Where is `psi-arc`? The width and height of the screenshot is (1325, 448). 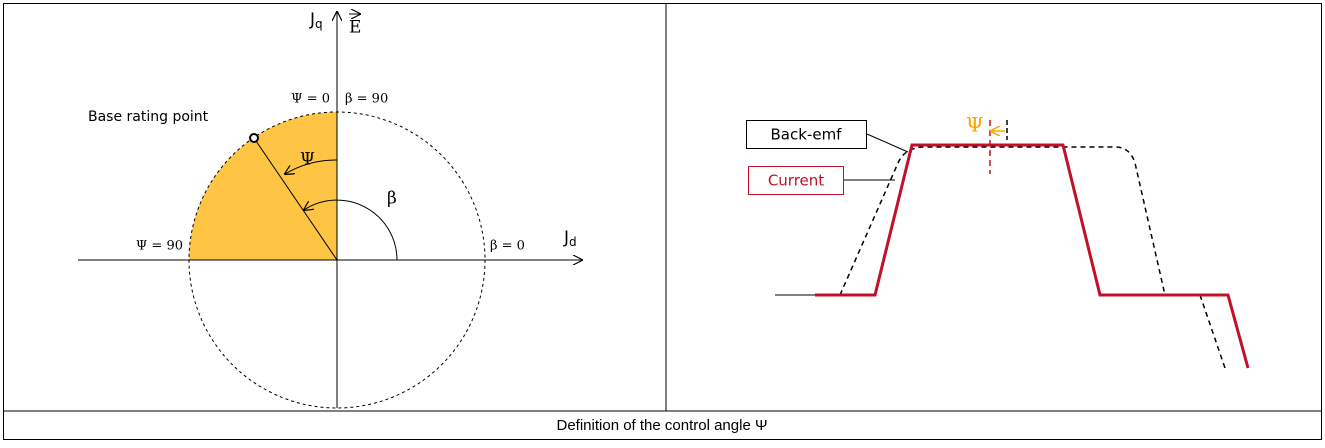
psi-arc is located at coordinates (311, 166).